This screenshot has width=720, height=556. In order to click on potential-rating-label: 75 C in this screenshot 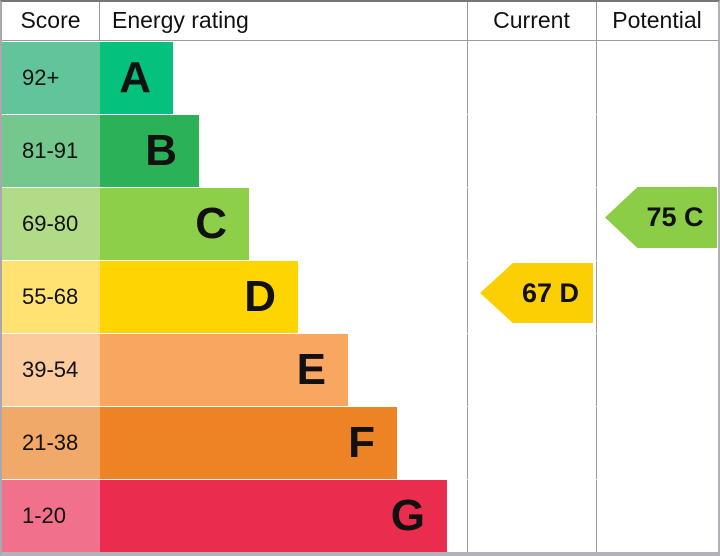, I will do `click(675, 217)`.